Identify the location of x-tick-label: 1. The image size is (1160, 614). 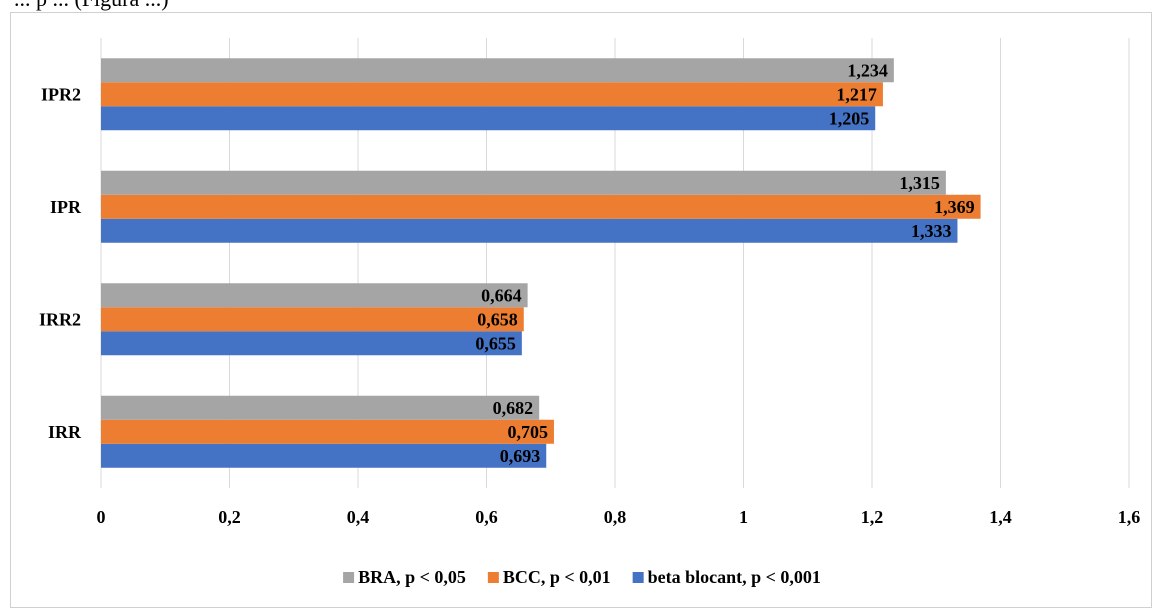
(743, 517).